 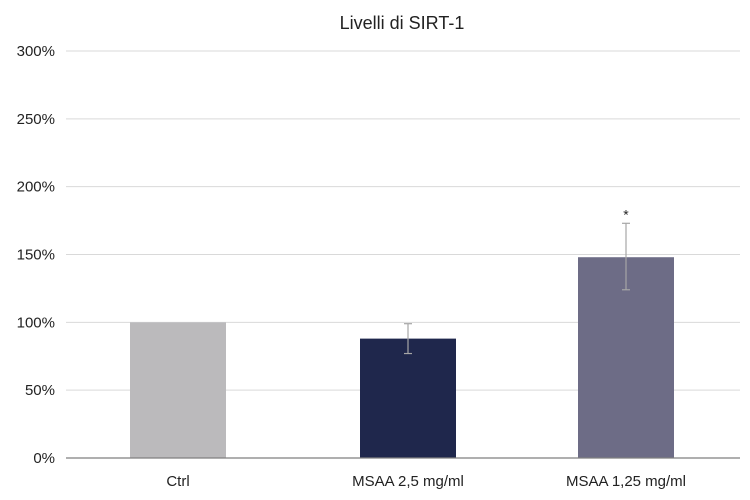 I want to click on y-axis-ticks: 0% 50% 100% 150% 200% 250% 300%, so click(x=36, y=255).